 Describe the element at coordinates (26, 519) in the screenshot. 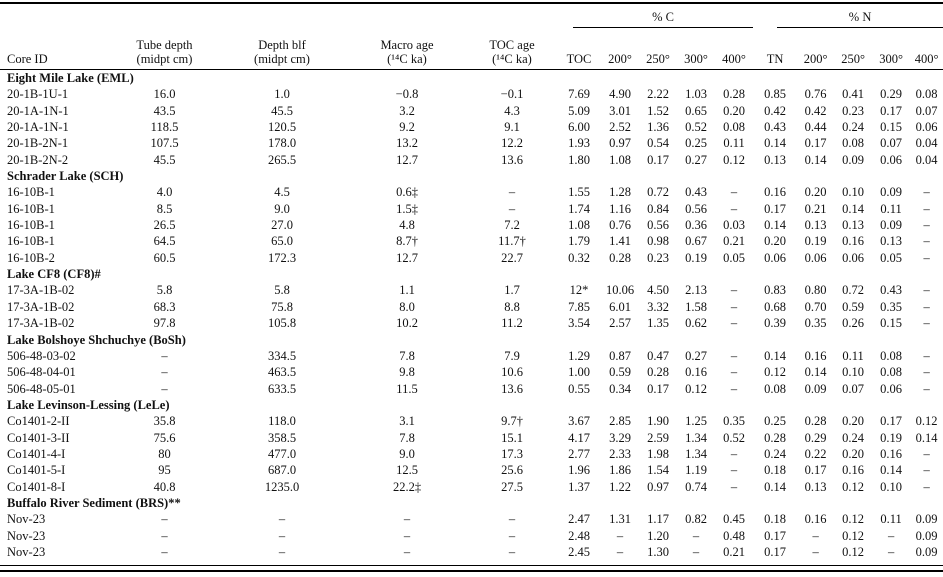

I see `core-id-cell: Nov-23` at that location.